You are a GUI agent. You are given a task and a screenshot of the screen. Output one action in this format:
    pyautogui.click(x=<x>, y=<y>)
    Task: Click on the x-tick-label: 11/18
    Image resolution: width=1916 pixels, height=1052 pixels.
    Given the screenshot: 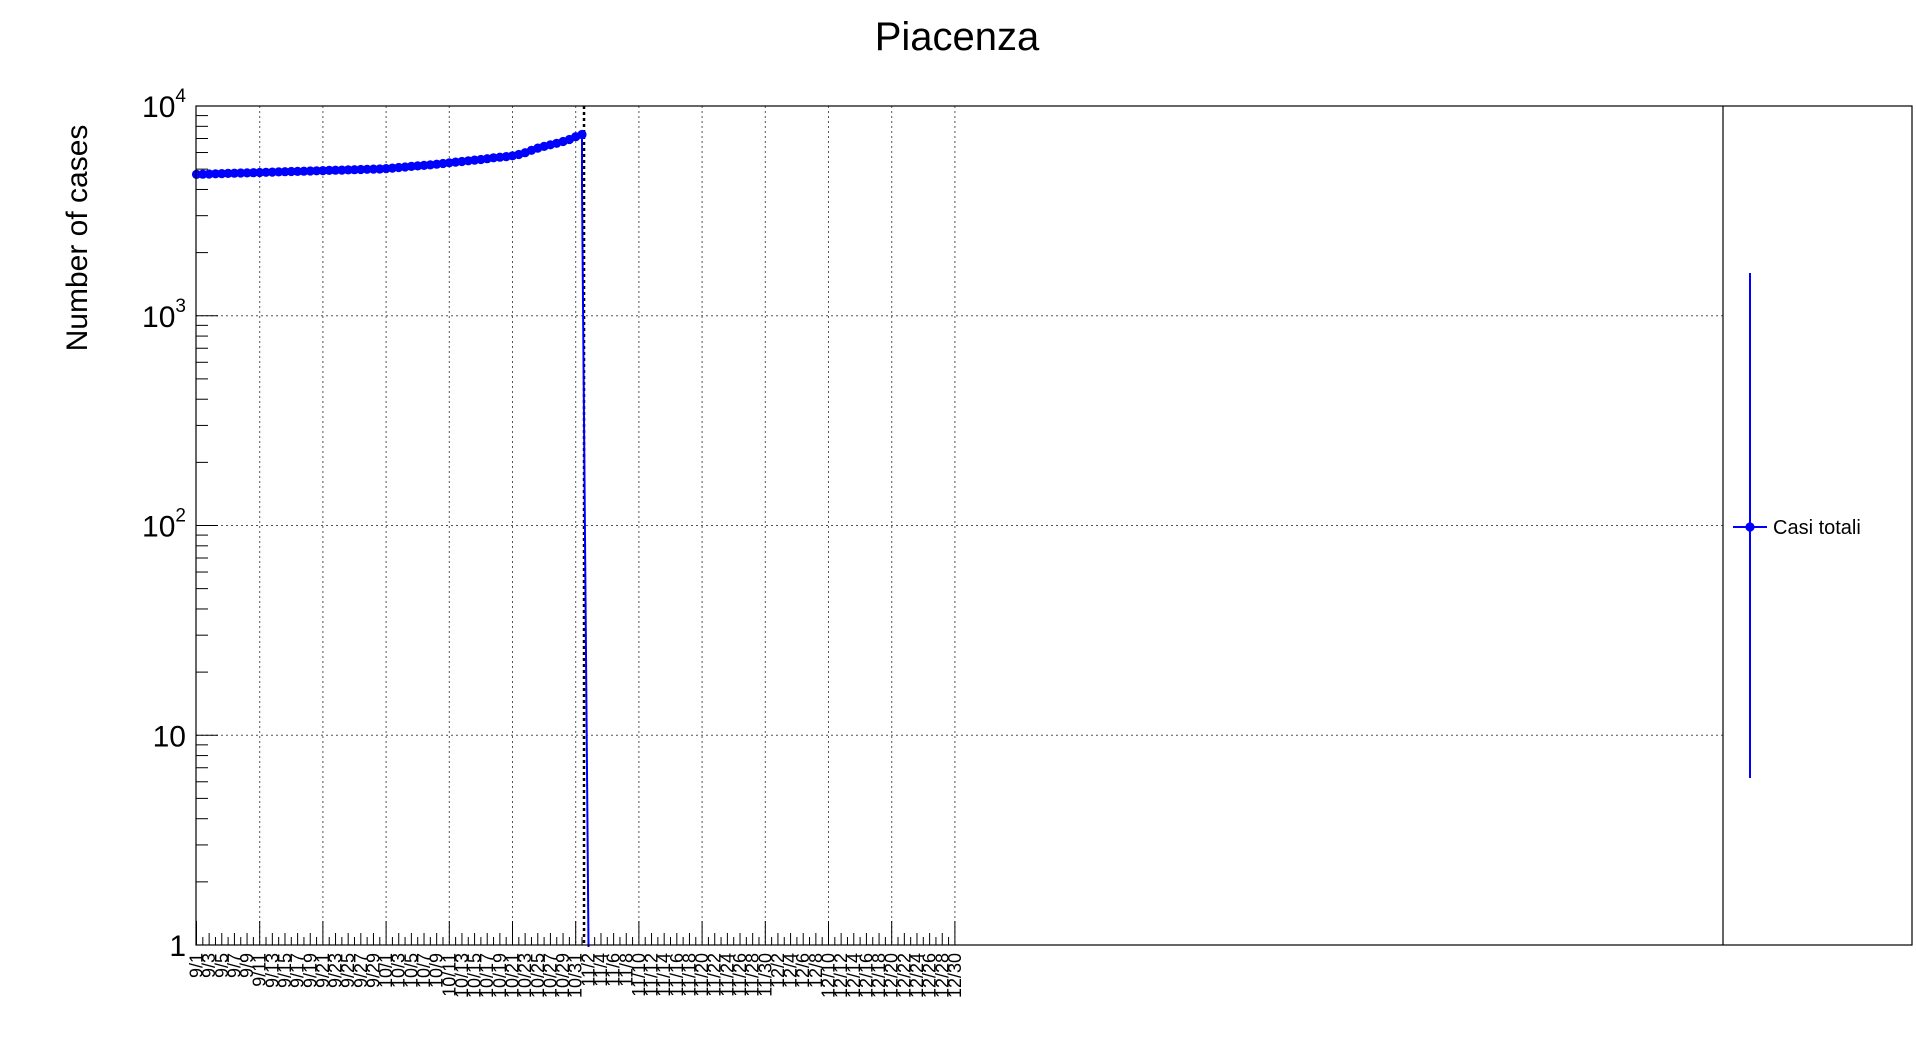 What is the action you would take?
    pyautogui.click(x=689, y=975)
    